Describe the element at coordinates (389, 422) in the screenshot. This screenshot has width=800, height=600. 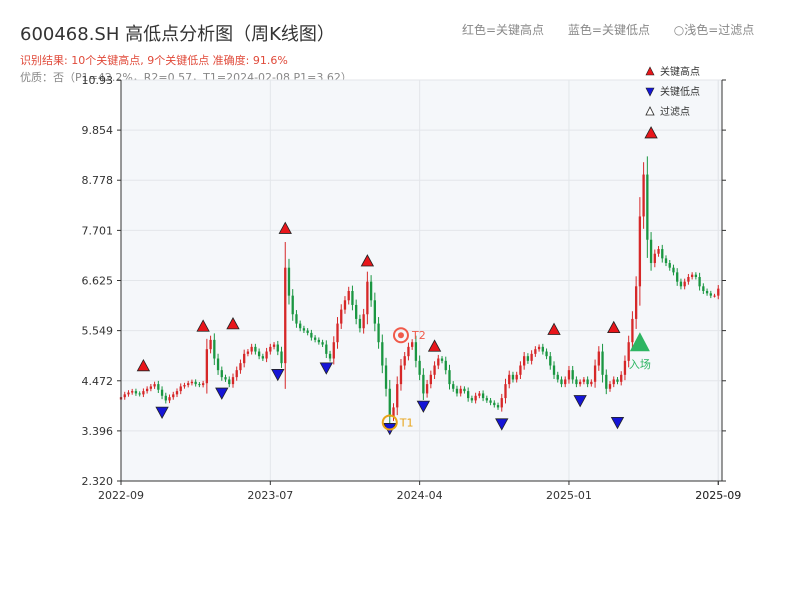
I see `t1-circle` at that location.